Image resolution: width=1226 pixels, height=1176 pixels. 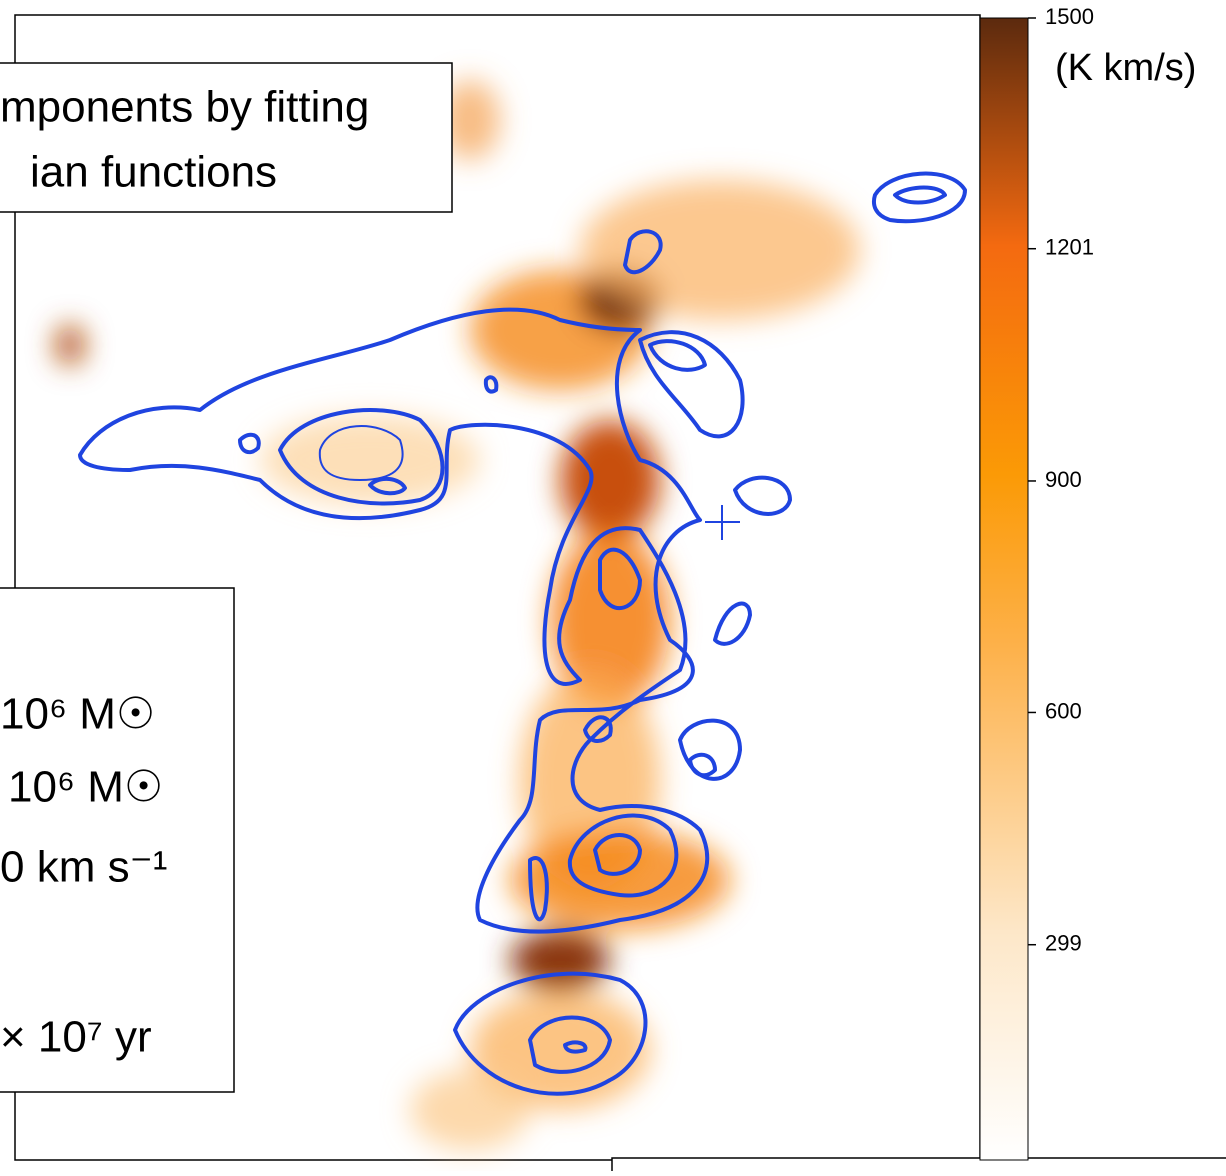 What do you see at coordinates (1063, 710) in the screenshot?
I see `colorbar-tick-label: 600` at bounding box center [1063, 710].